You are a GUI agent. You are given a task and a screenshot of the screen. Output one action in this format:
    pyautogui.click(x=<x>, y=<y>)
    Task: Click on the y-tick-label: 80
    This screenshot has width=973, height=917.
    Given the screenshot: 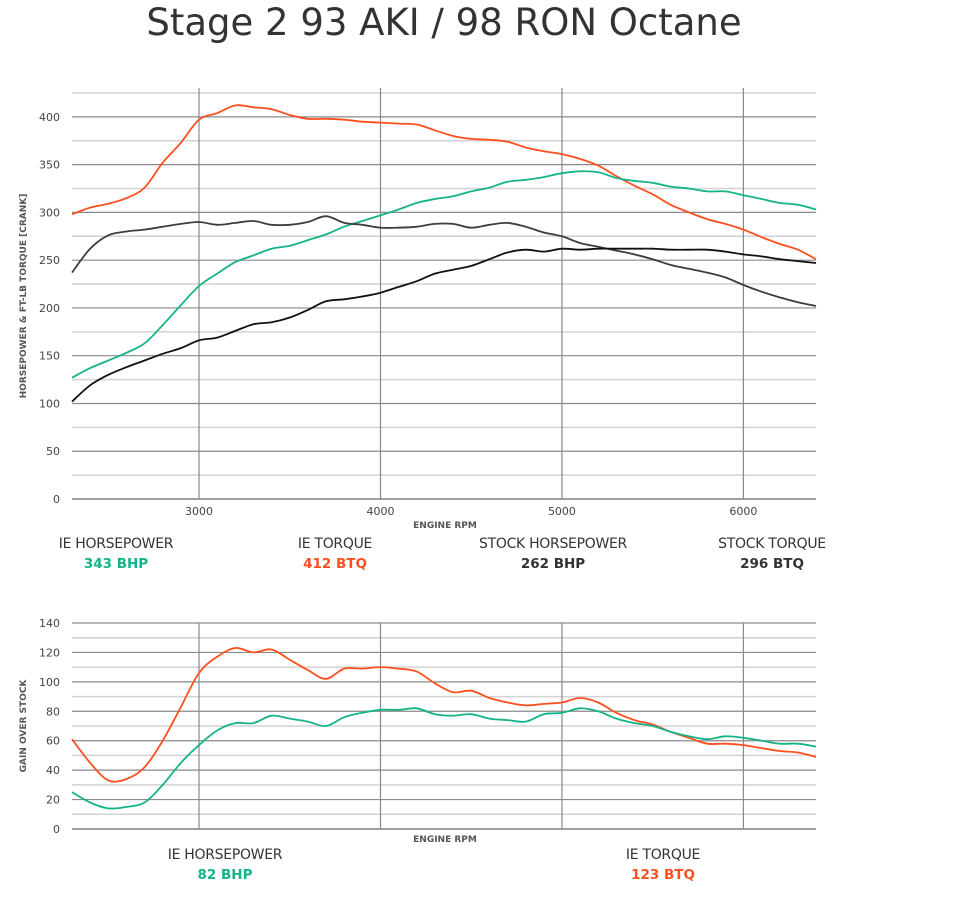 What is the action you would take?
    pyautogui.click(x=53, y=711)
    